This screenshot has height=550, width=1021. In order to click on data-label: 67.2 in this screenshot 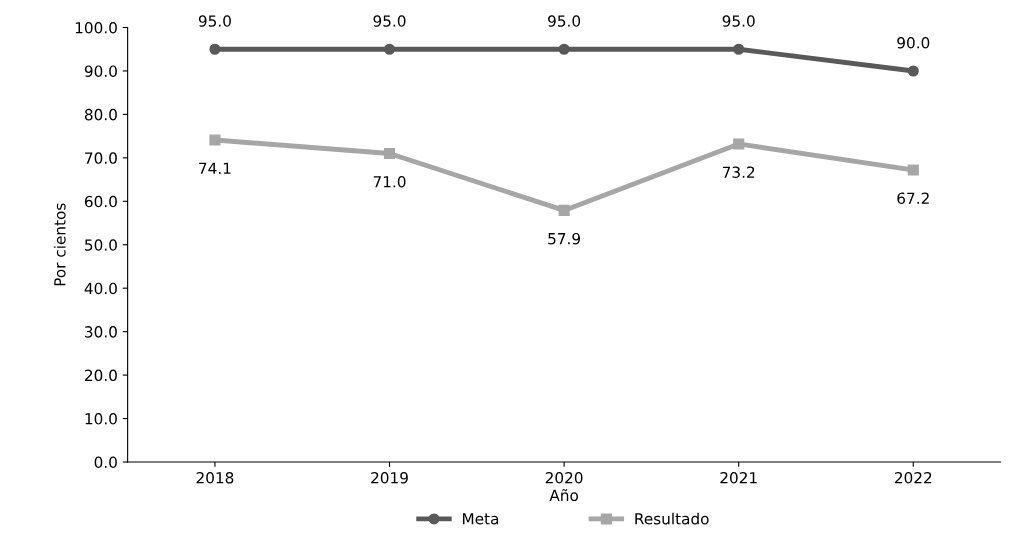, I will do `click(913, 198)`.